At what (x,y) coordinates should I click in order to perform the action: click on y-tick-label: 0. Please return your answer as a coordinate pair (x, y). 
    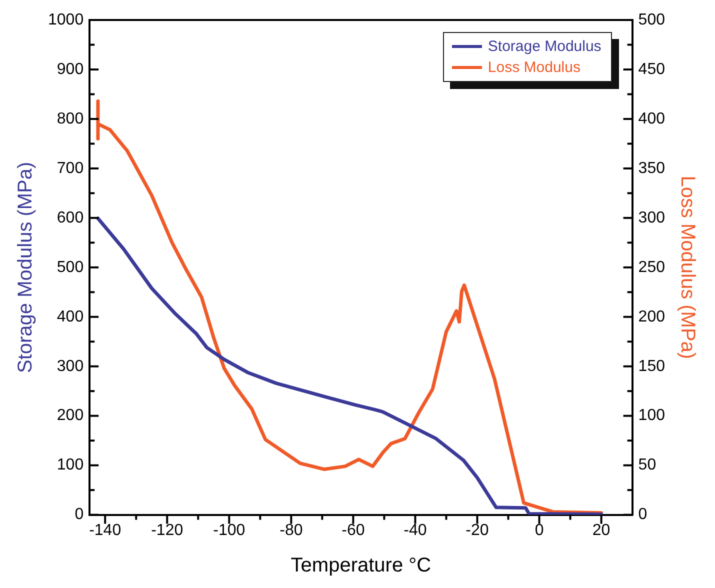
    Looking at the image, I should click on (79, 515).